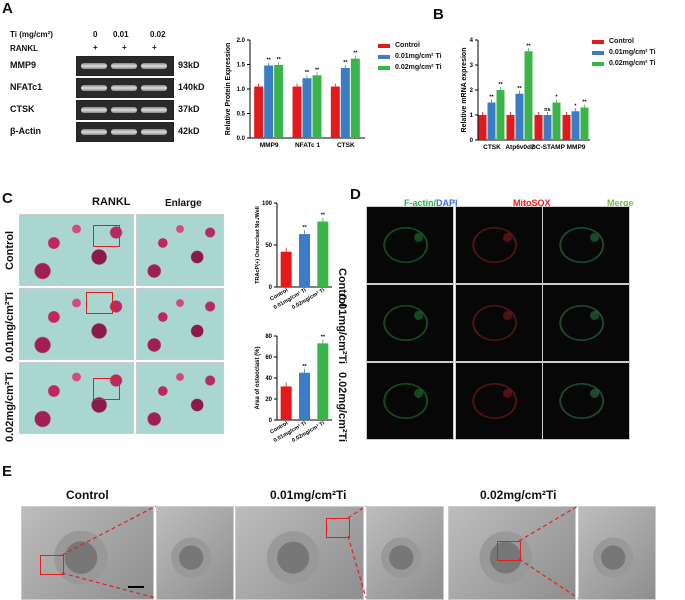  I want to click on y-axis-label: Relative Protein Expression, so click(228, 89).